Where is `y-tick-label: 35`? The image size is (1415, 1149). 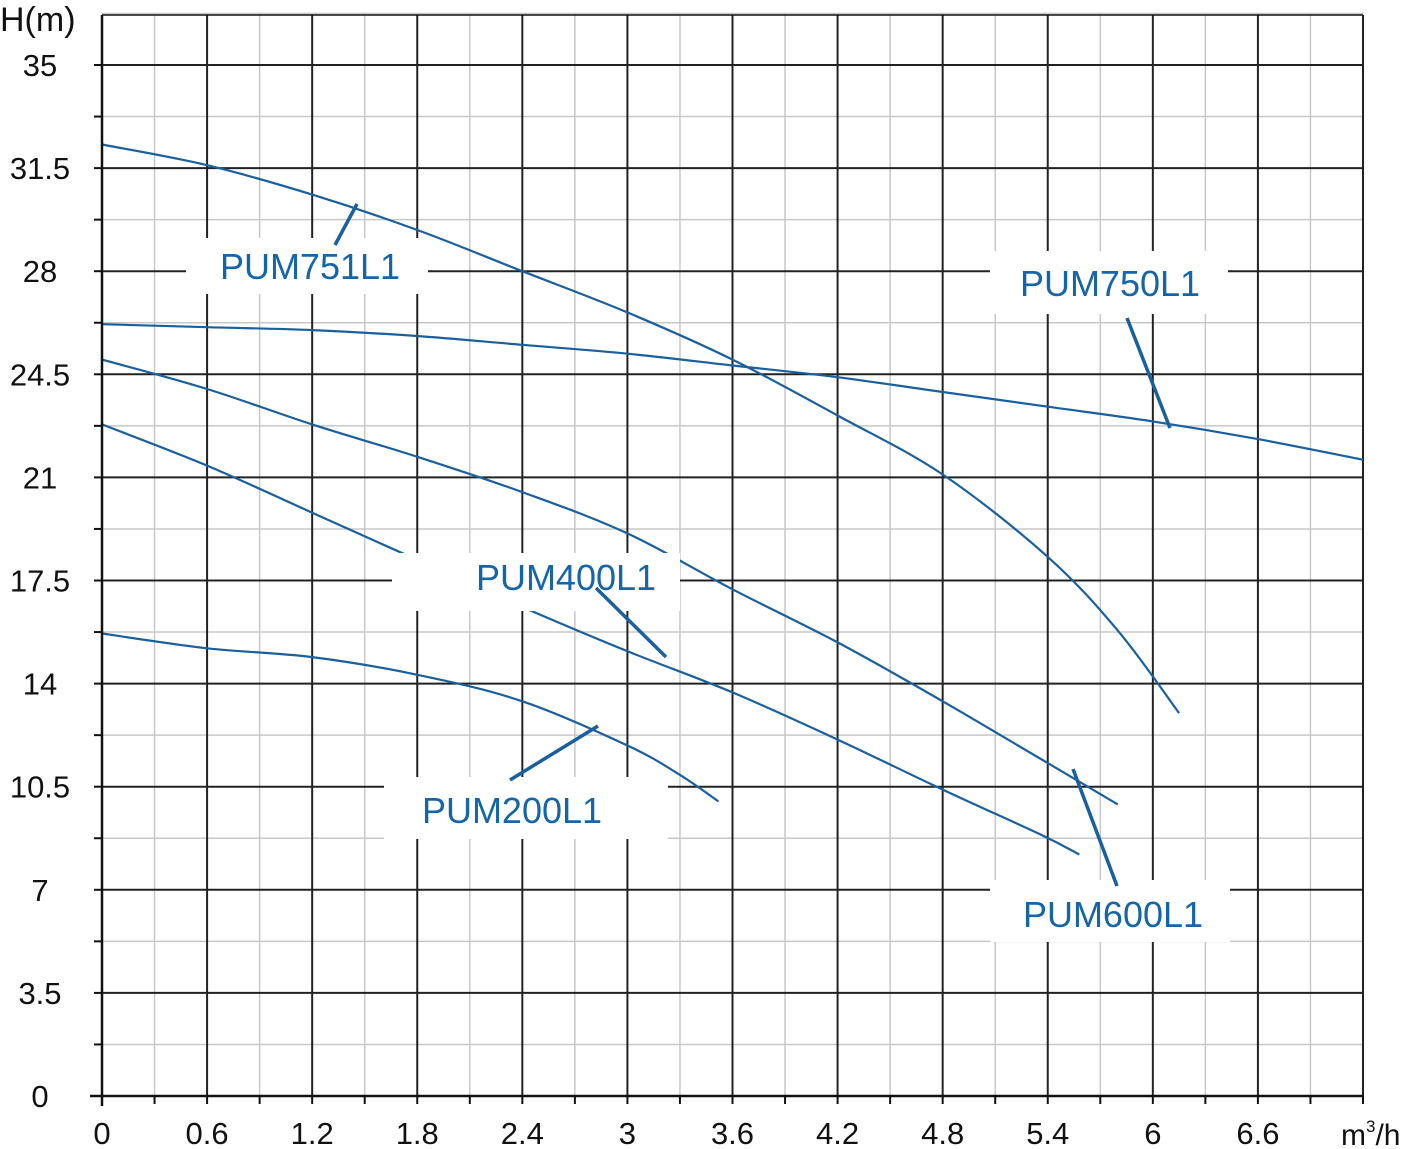 y-tick-label: 35 is located at coordinates (40, 65).